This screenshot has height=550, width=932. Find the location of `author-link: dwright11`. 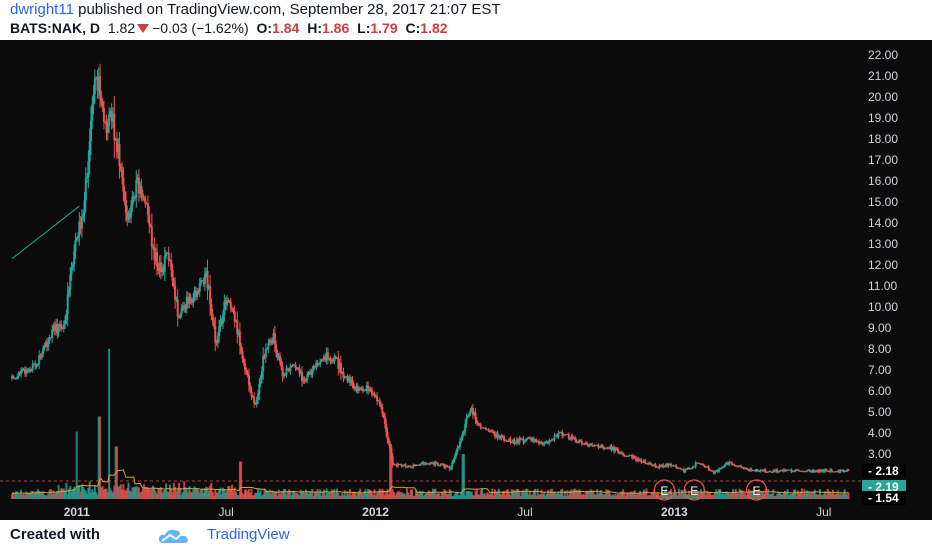

author-link: dwright11 is located at coordinates (42, 9).